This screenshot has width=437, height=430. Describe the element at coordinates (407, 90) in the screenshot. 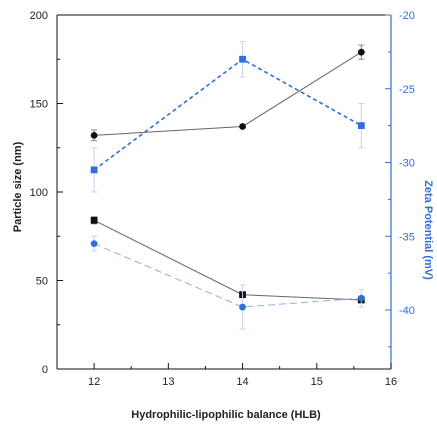

I see `y2-tick-label: -25` at that location.